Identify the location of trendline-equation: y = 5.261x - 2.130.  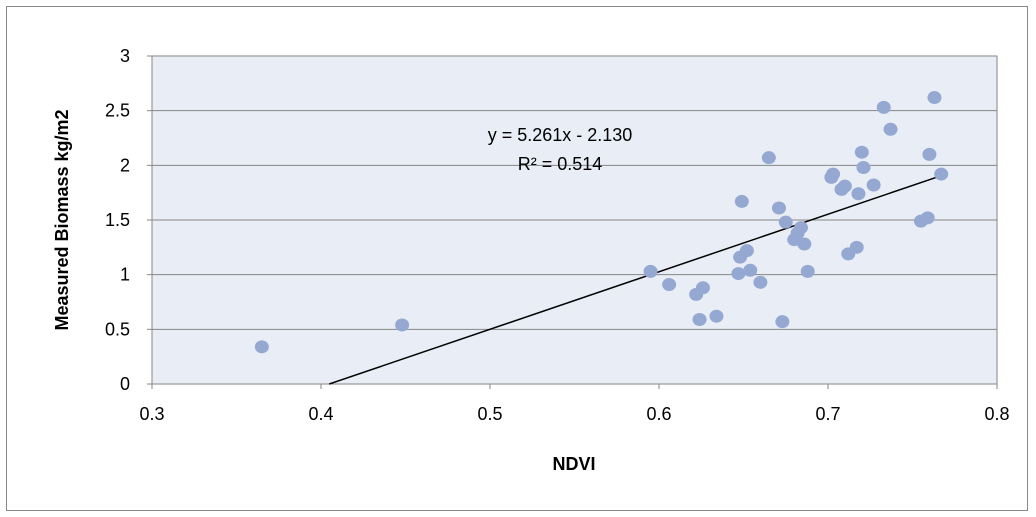
(560, 135).